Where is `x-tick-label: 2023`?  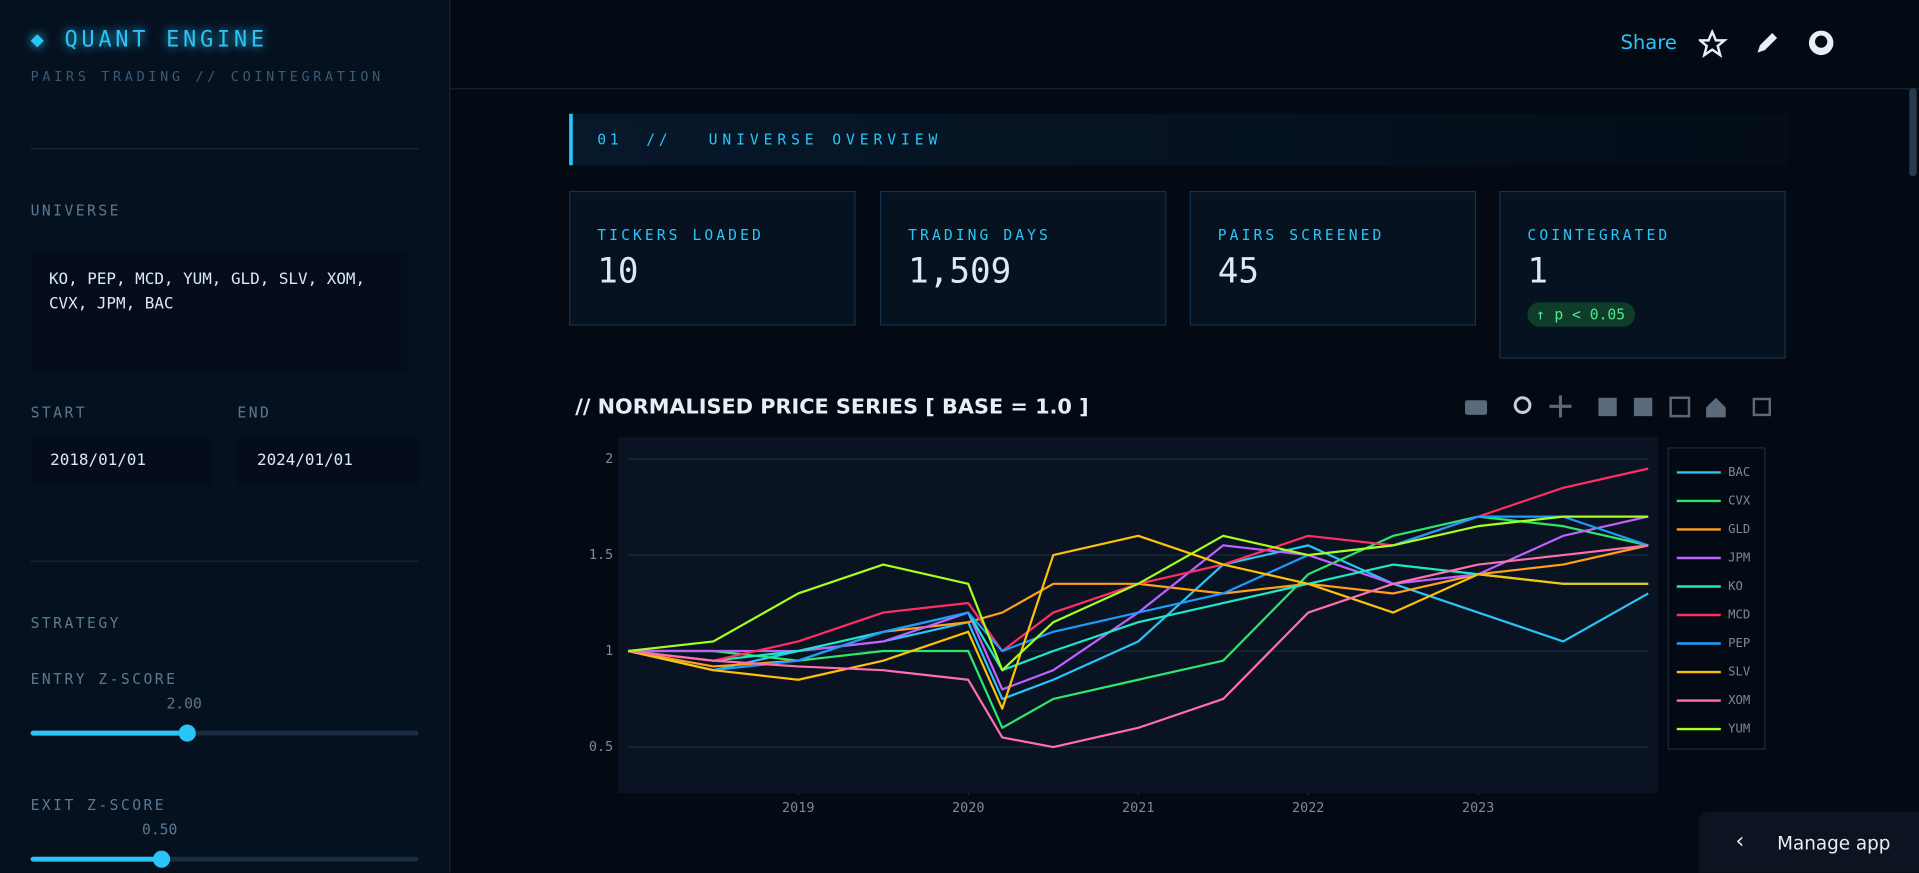
x-tick-label: 2023 is located at coordinates (1478, 808).